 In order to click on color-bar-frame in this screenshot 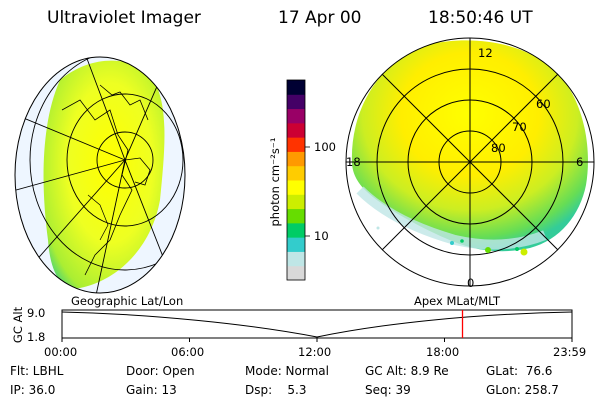, I will do `click(296, 180)`.